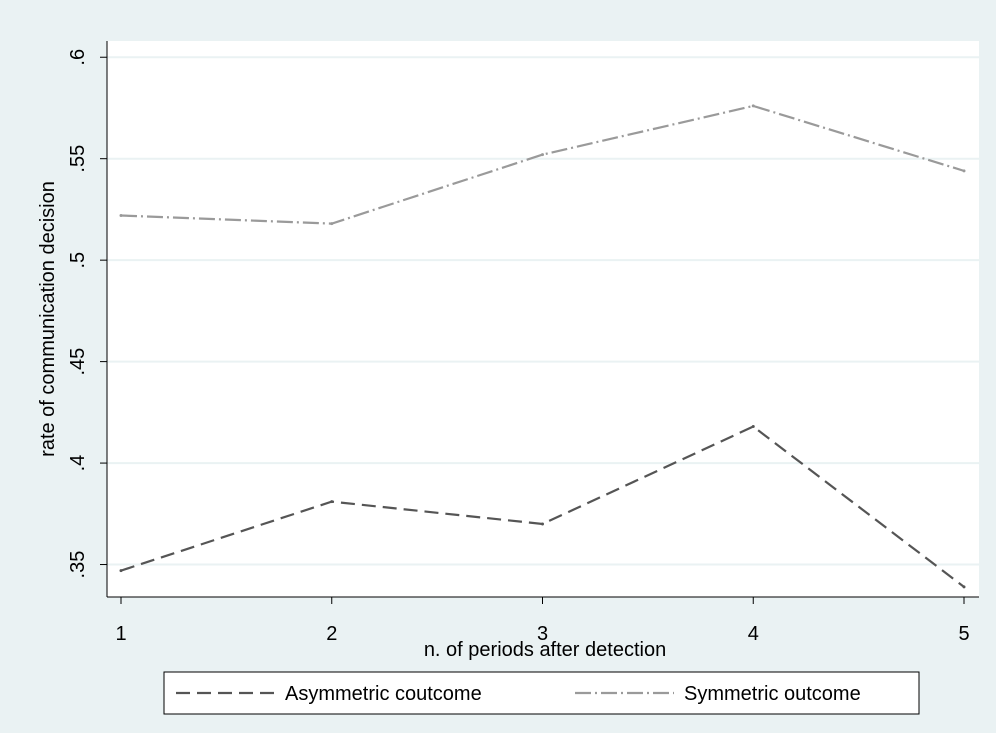 This screenshot has height=738, width=996. Describe the element at coordinates (78, 362) in the screenshot. I see `y-tick-label: .45` at that location.